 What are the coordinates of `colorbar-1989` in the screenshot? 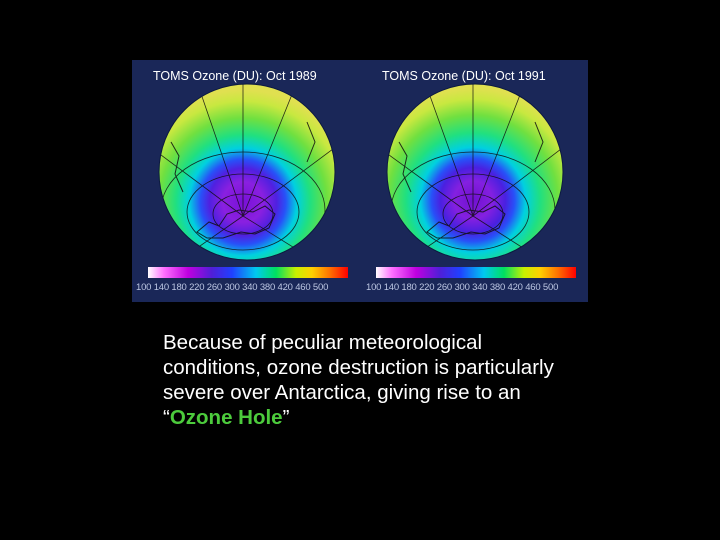 It's located at (248, 272).